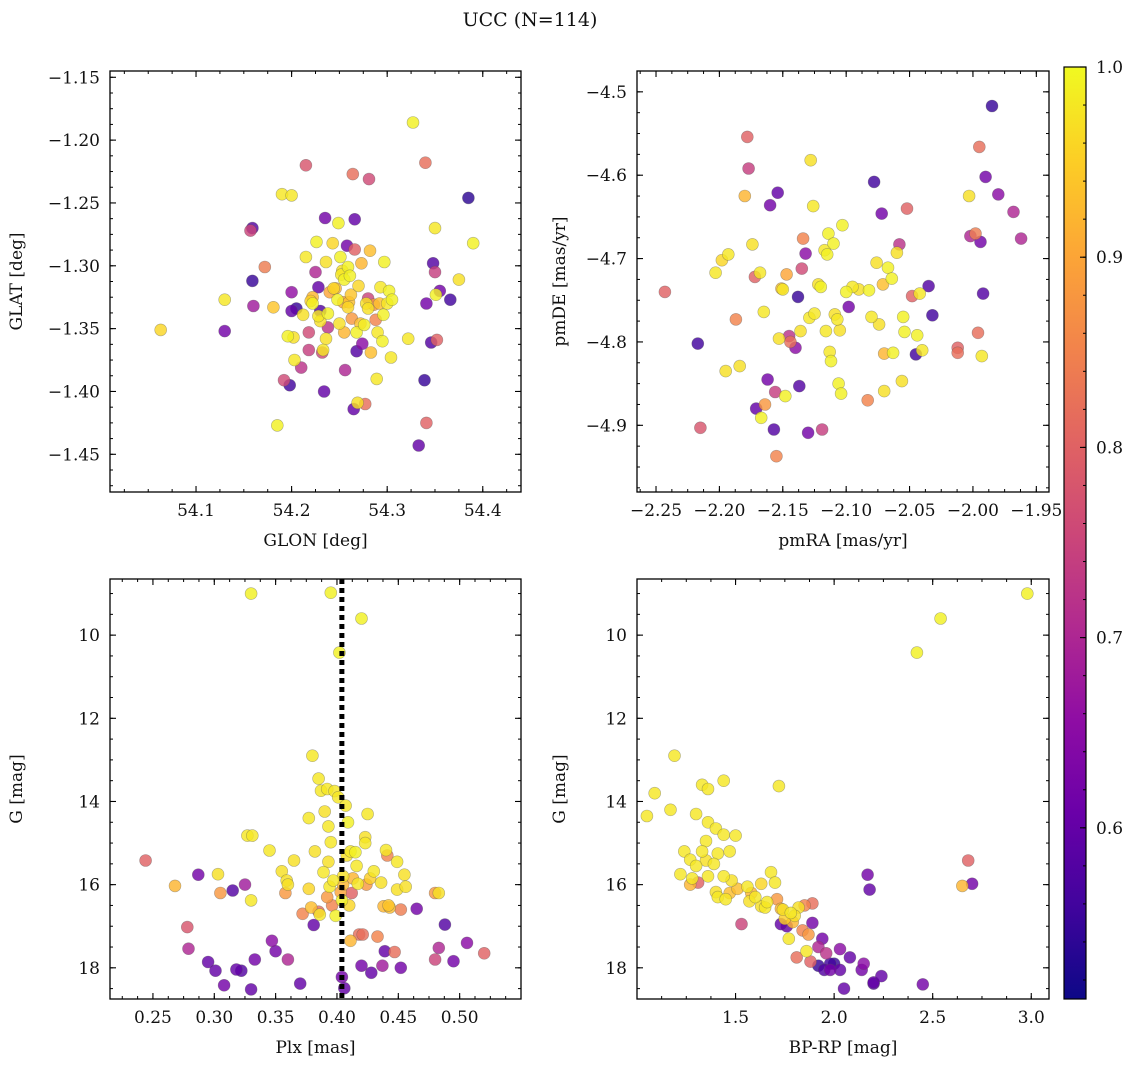  What do you see at coordinates (843, 1048) in the screenshot?
I see `x-axis-label: BP-RP [mag]` at bounding box center [843, 1048].